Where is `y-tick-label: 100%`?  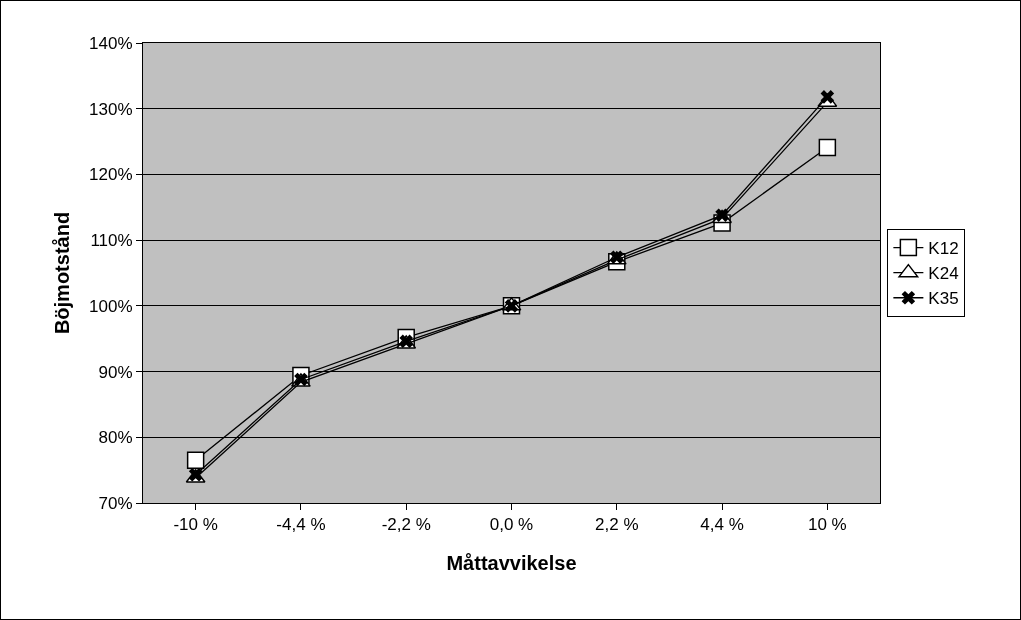
y-tick-label: 100% is located at coordinates (111, 306).